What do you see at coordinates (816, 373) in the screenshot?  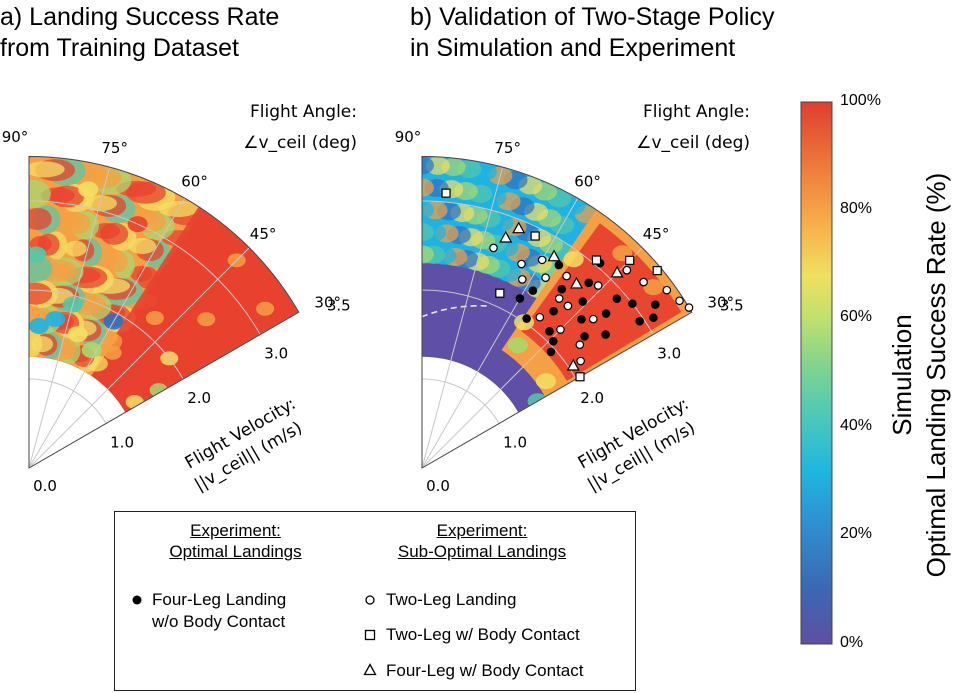 I see `colorbar` at bounding box center [816, 373].